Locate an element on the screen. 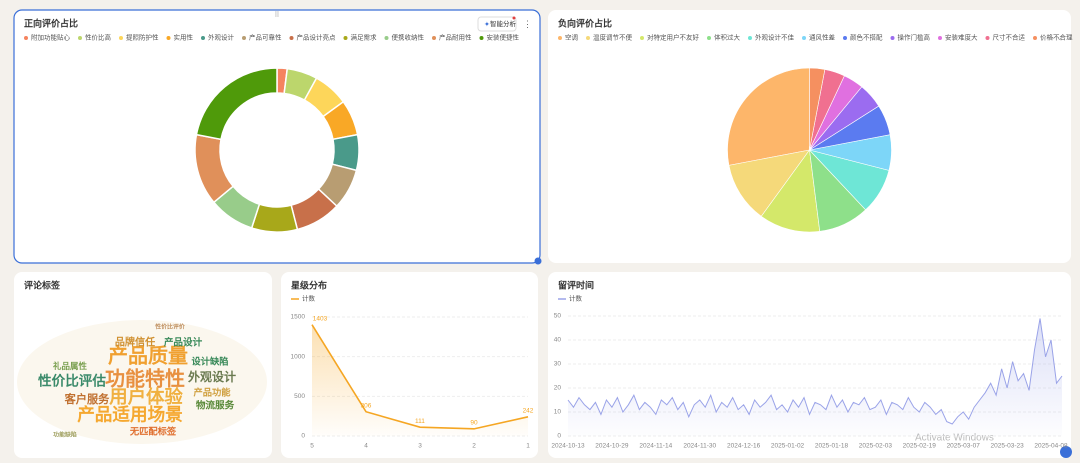  panel-title: 正向评价占比 is located at coordinates (51, 22).